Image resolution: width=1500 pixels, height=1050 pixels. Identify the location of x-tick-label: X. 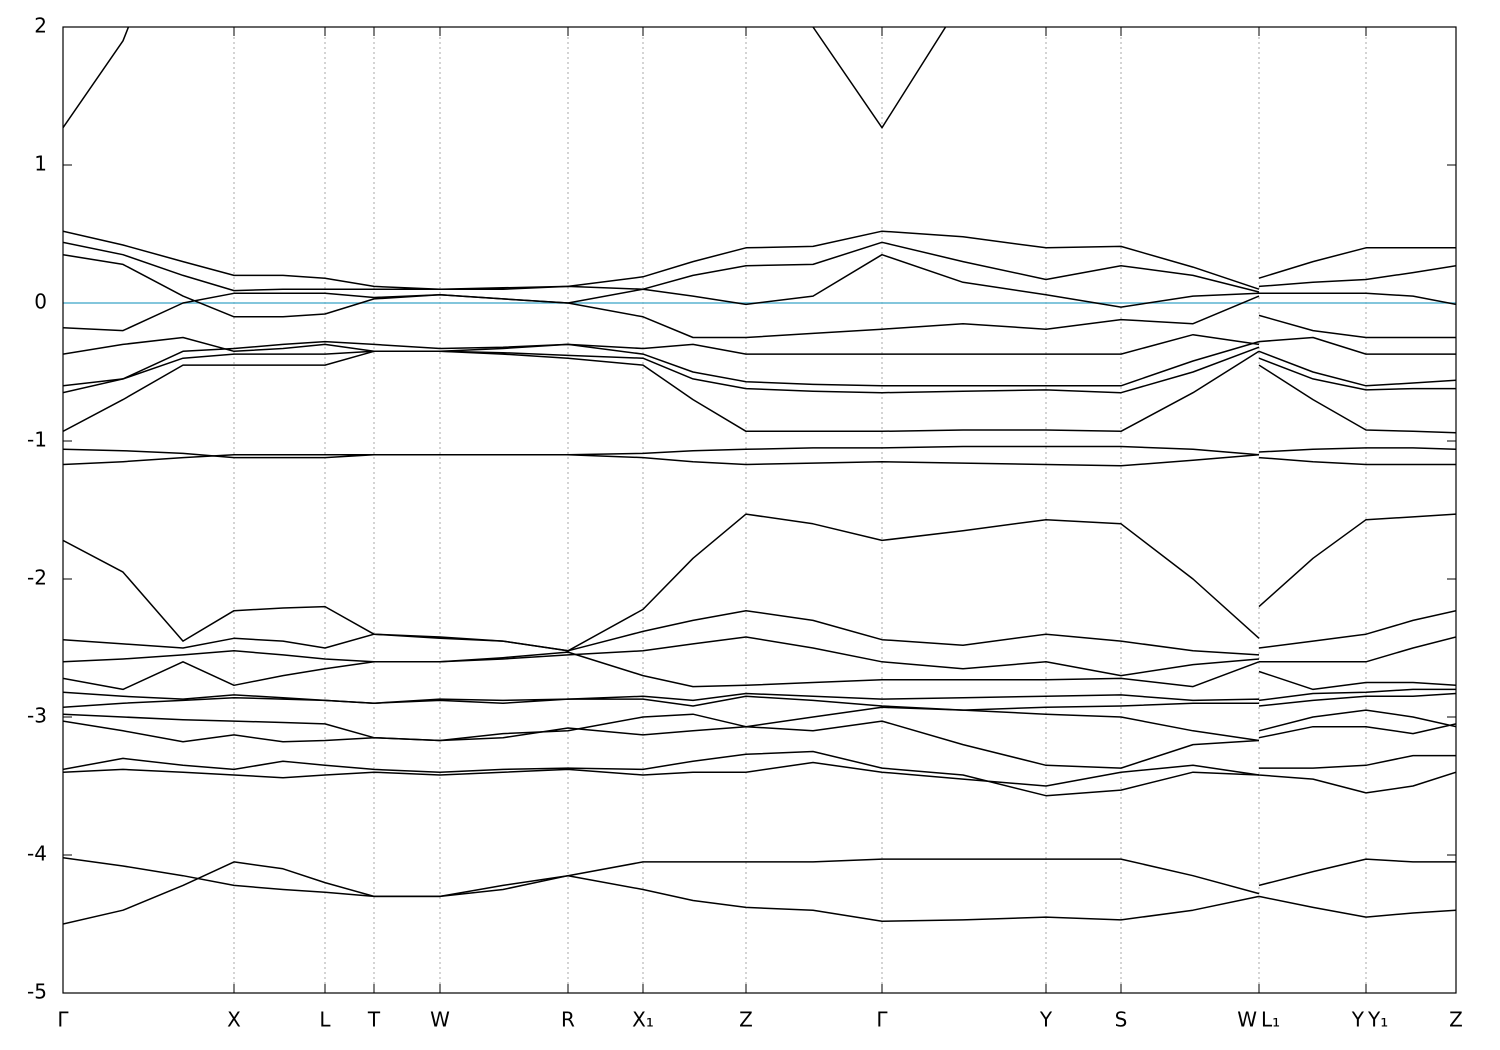
(234, 1020).